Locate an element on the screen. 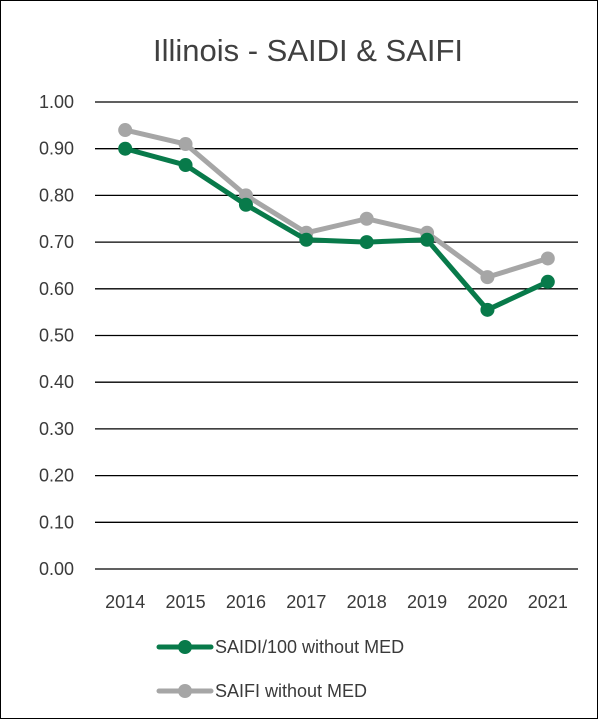 The width and height of the screenshot is (598, 719). chart-title: Illinois - SAIDI & SAIFI is located at coordinates (308, 50).